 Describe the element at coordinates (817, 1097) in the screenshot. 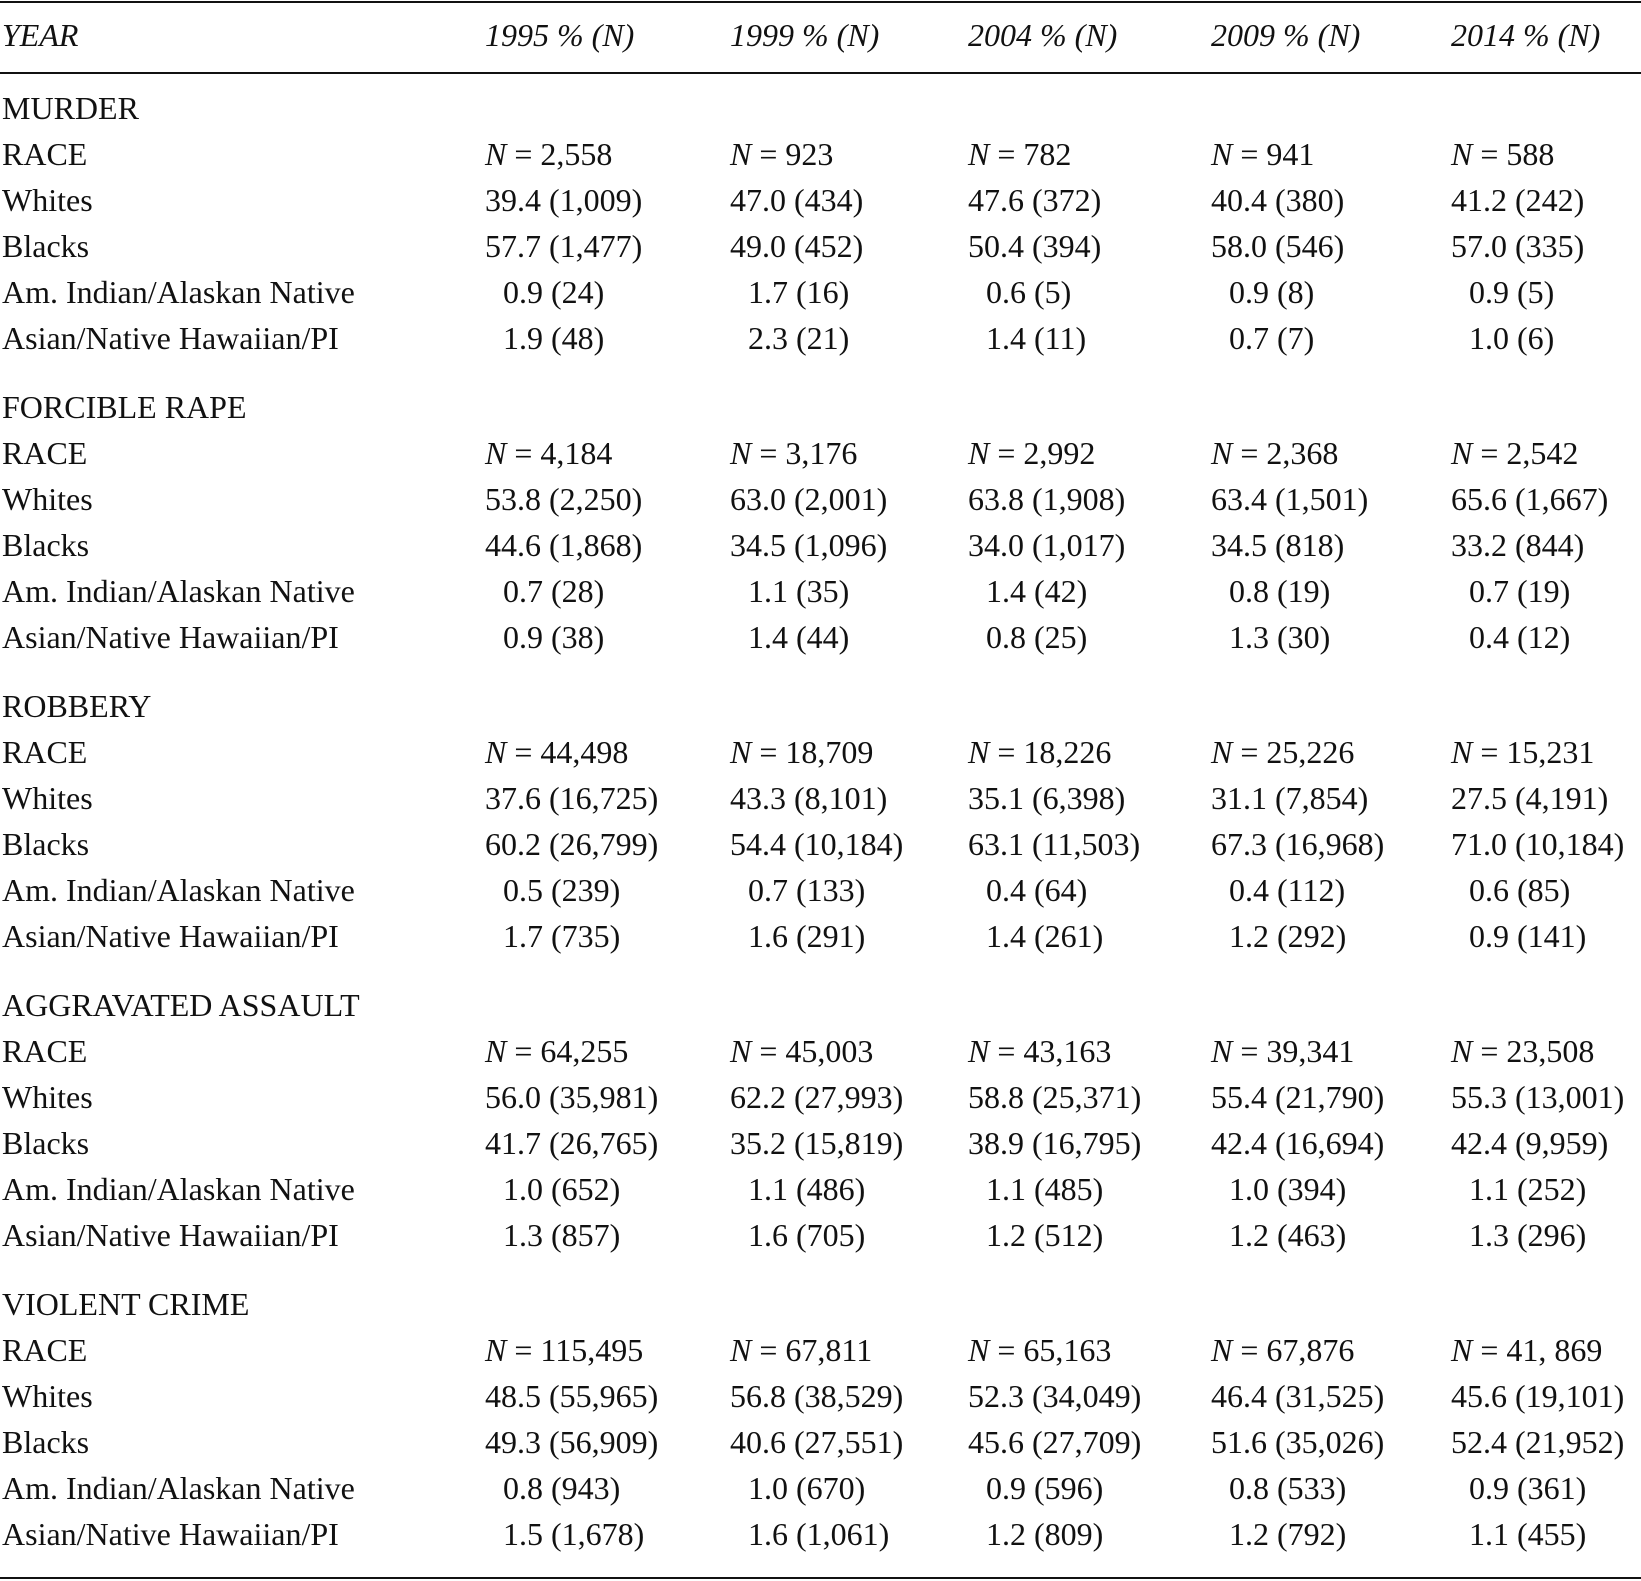

I see `cell-value: 62.2 (27,993)` at that location.